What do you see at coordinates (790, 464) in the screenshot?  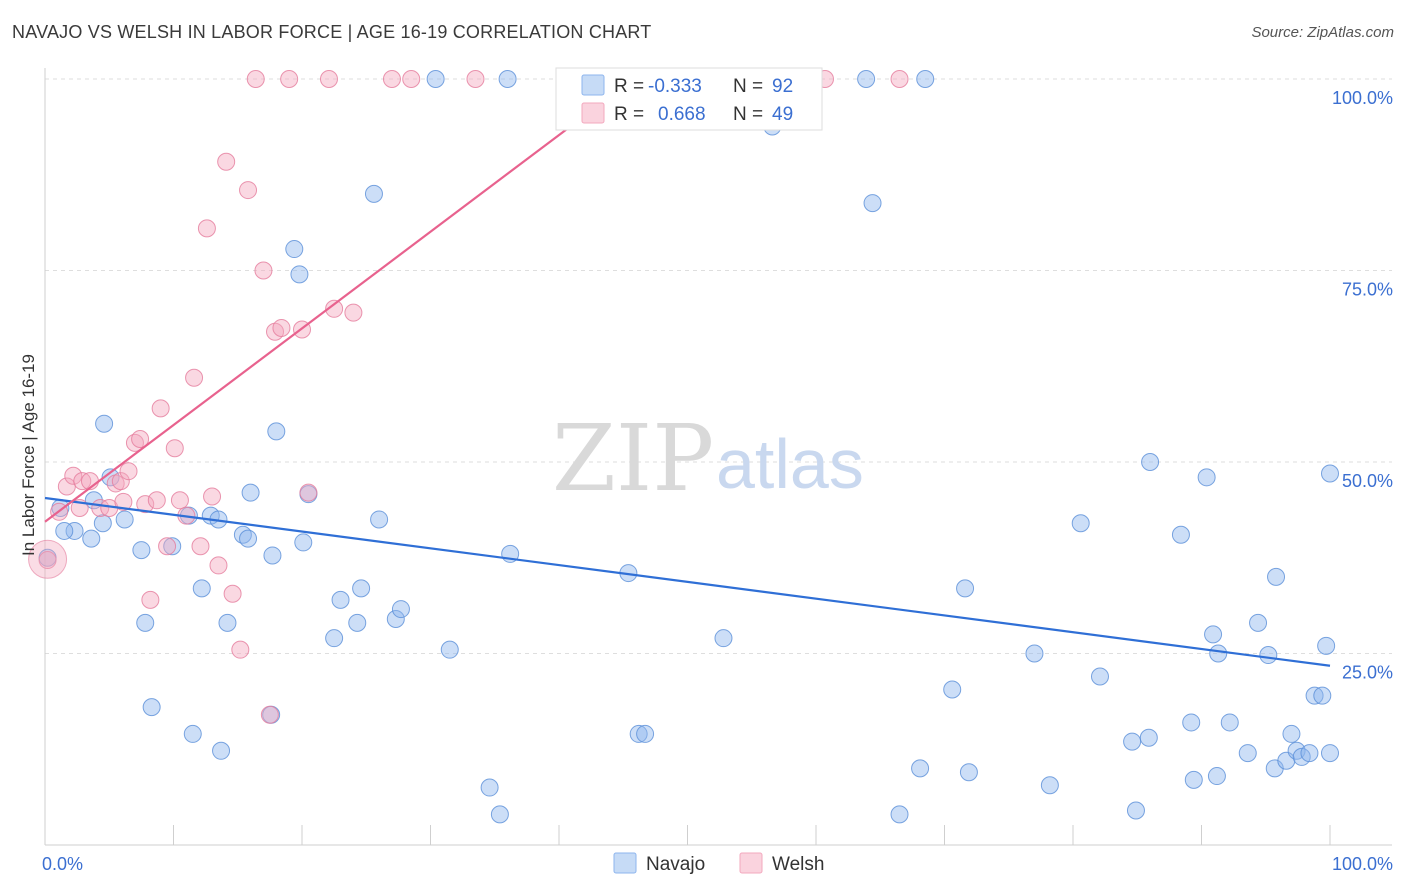 I see `watermark-atlas: atlas` at bounding box center [790, 464].